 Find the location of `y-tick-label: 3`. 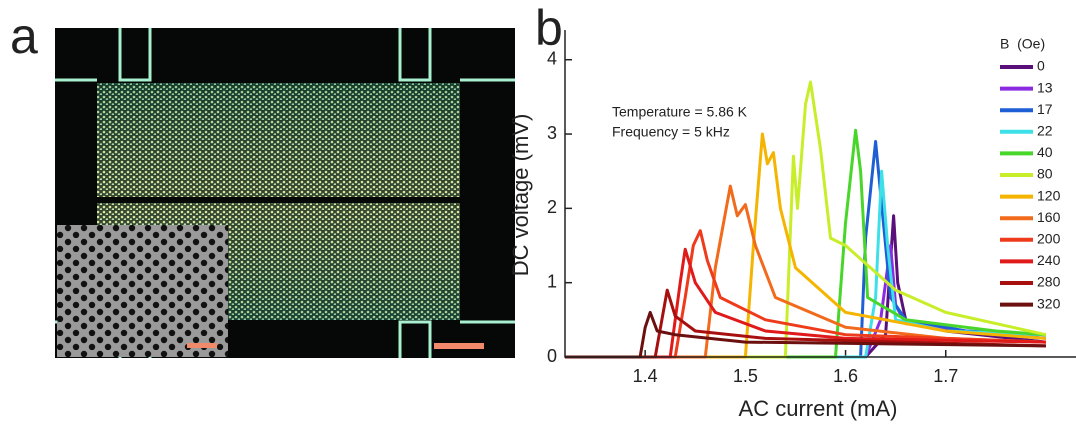

y-tick-label: 3 is located at coordinates (552, 133).